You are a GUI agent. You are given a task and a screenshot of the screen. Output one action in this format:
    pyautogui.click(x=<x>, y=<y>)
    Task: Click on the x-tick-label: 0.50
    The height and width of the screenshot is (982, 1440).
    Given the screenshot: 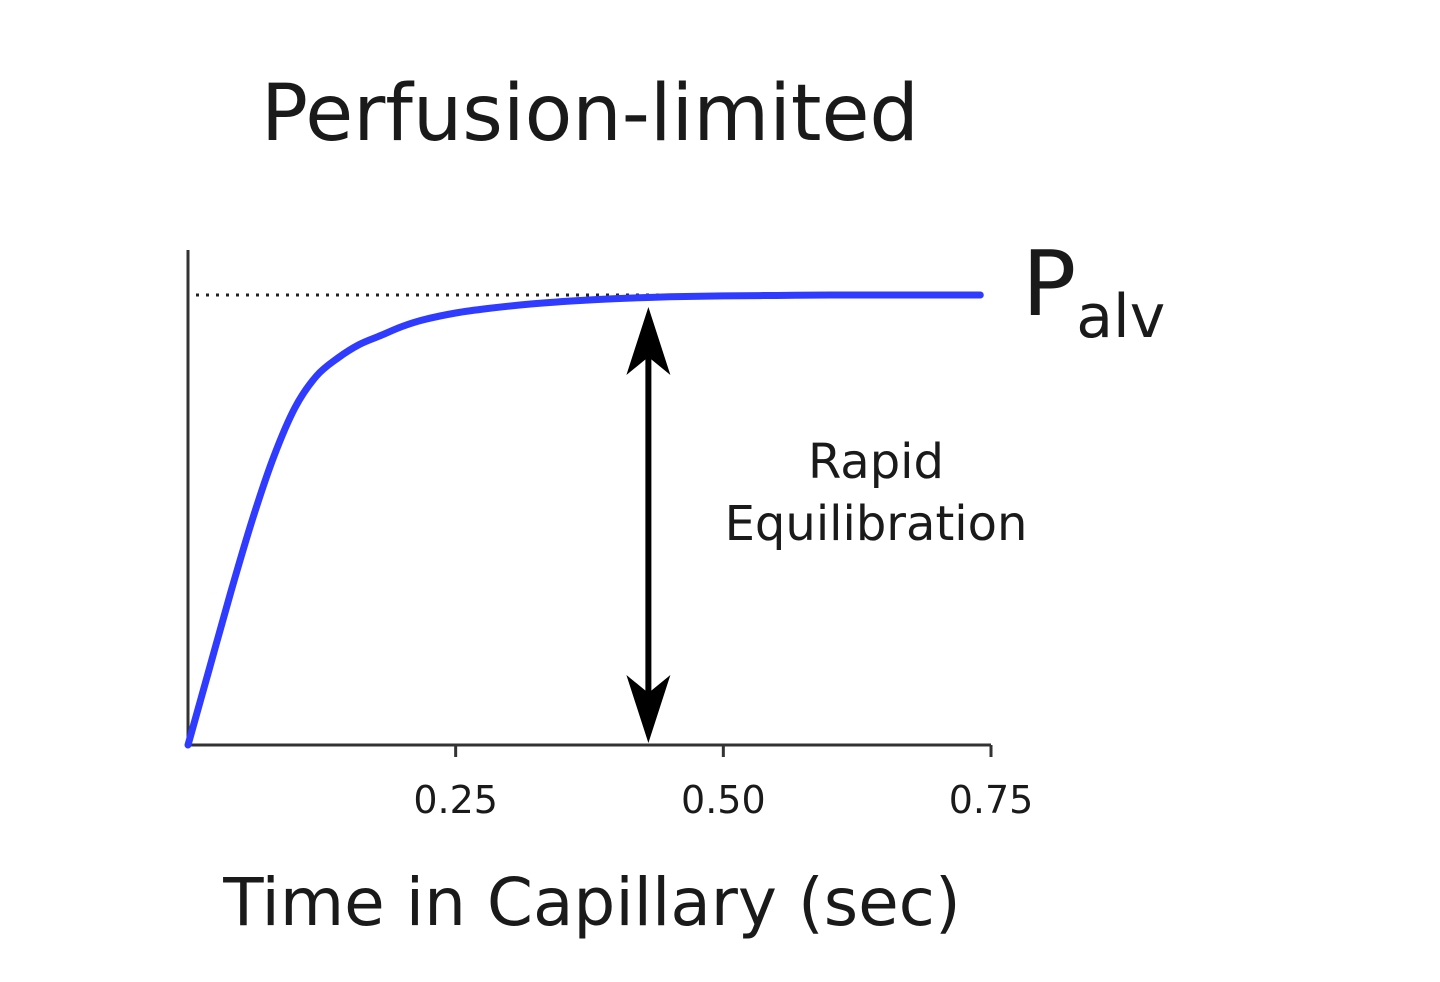 What is the action you would take?
    pyautogui.click(x=723, y=800)
    